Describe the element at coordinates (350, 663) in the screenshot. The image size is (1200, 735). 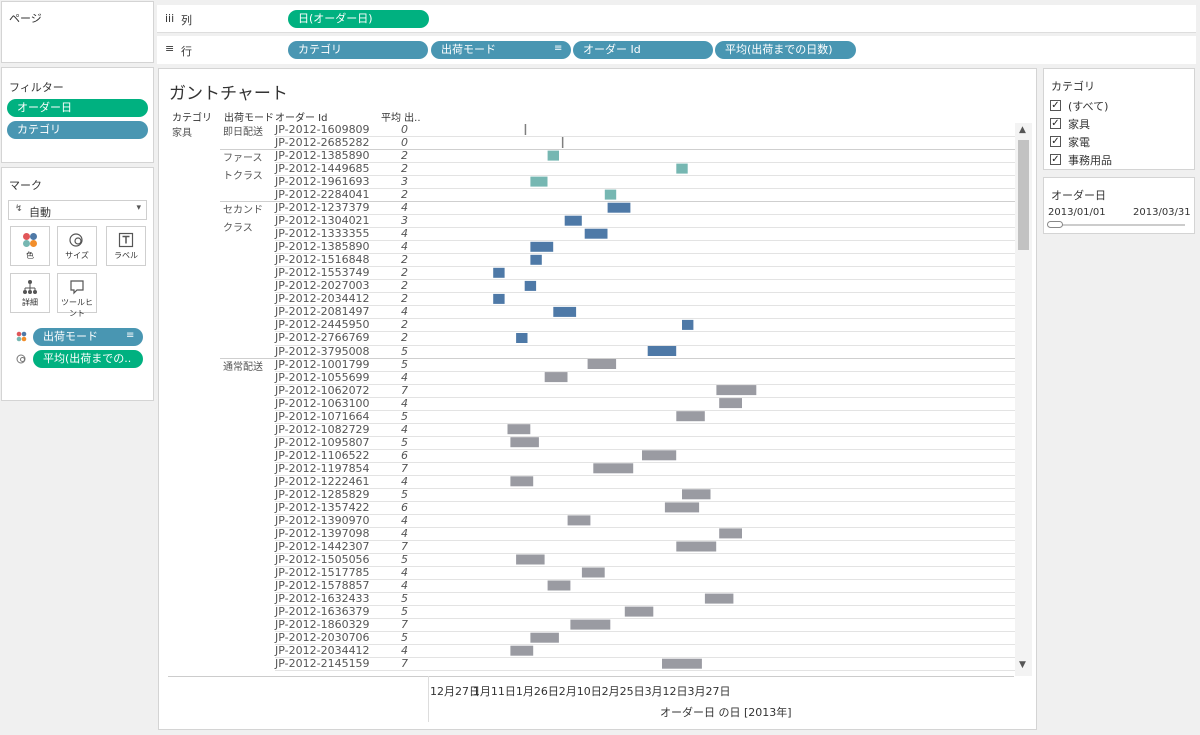
I see `table-row: JP-2012-2145159 7` at that location.